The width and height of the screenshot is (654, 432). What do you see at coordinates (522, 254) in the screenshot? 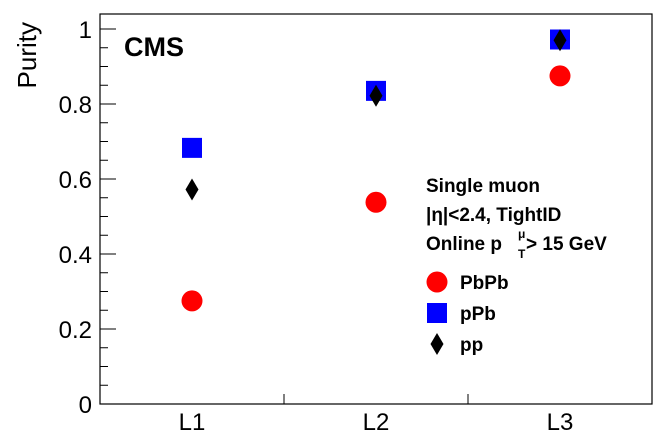
I see `annotation-online-sub: T` at bounding box center [522, 254].